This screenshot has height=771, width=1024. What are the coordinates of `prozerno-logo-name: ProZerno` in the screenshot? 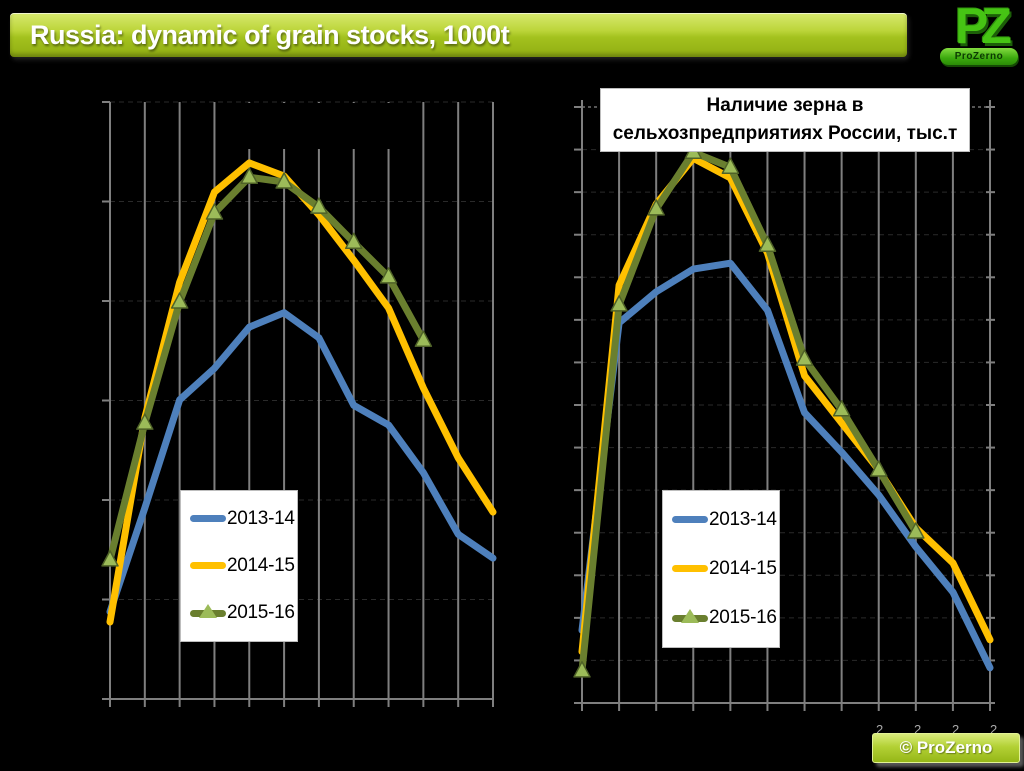 It's located at (979, 56).